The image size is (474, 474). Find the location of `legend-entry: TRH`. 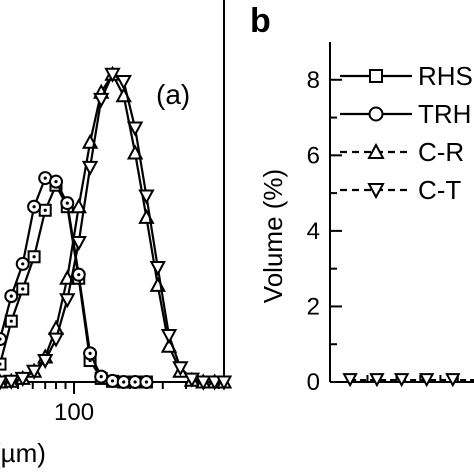

legend-entry: TRH is located at coordinates (405, 114).